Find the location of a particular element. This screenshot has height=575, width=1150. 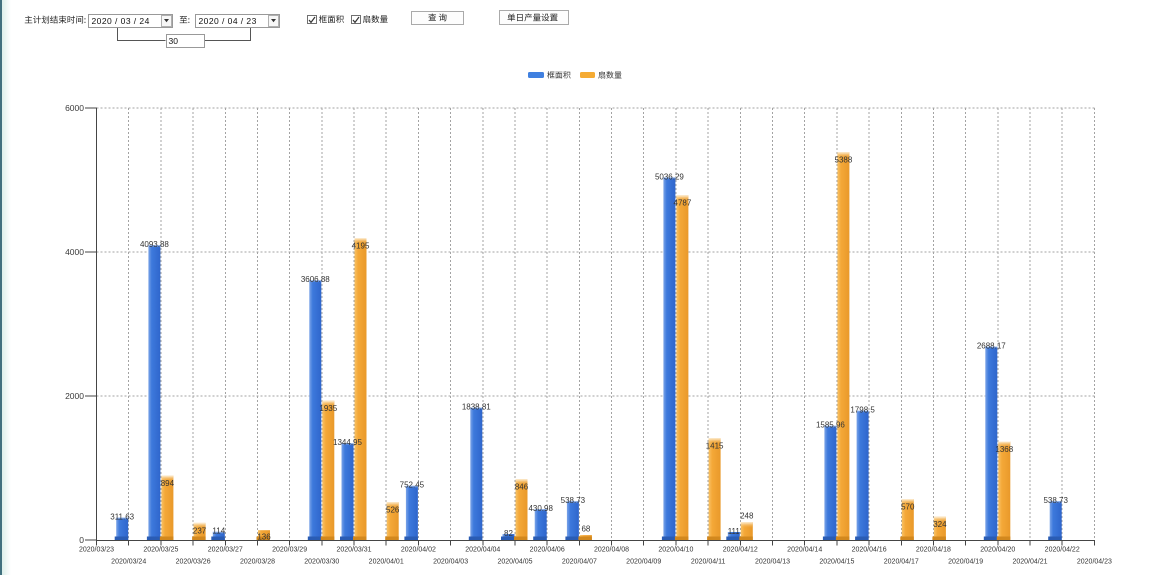

svg-text: 2020/04/05 is located at coordinates (514, 562).